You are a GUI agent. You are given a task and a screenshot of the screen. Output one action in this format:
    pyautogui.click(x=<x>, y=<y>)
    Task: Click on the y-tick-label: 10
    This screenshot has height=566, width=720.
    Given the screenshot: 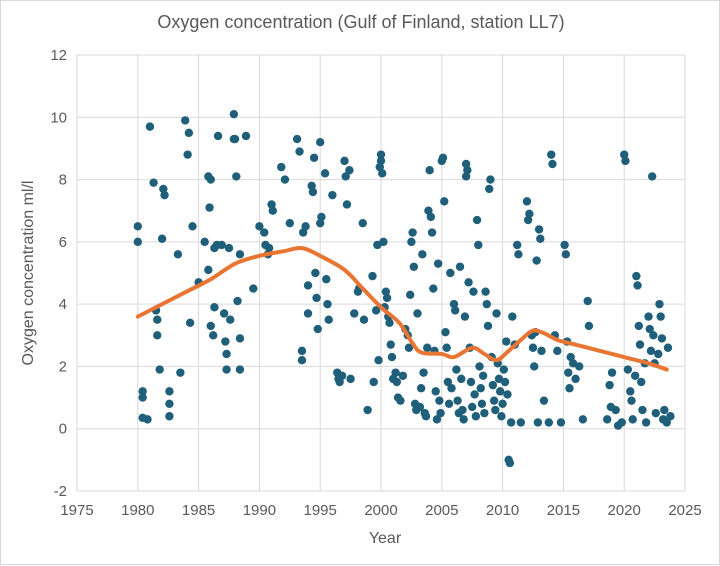 What is the action you would take?
    pyautogui.click(x=58, y=117)
    